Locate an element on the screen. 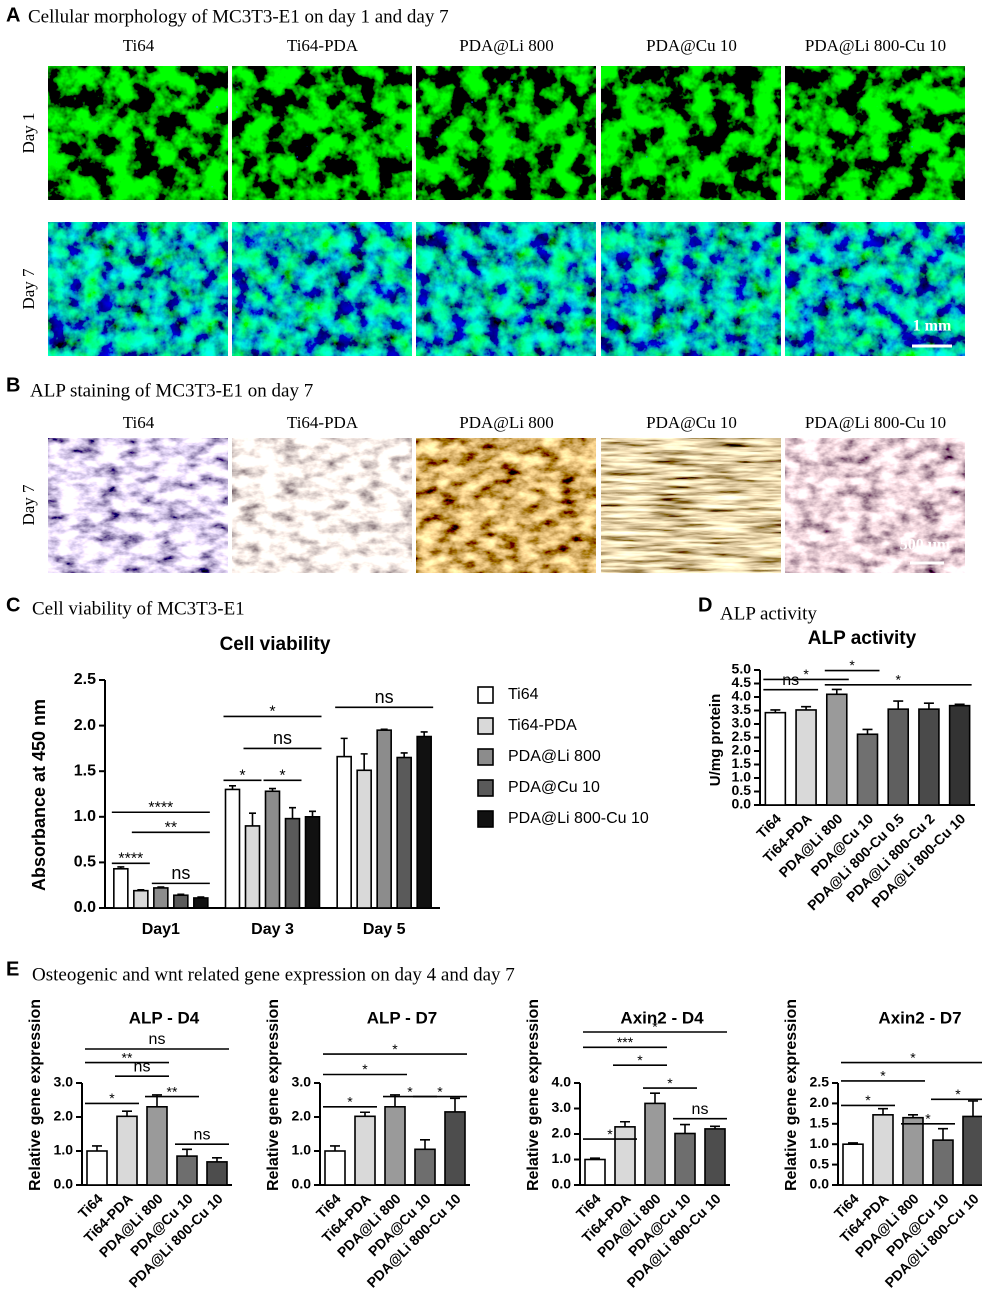 This screenshot has height=1314, width=982. legend-label: Ti64 is located at coordinates (523, 694).